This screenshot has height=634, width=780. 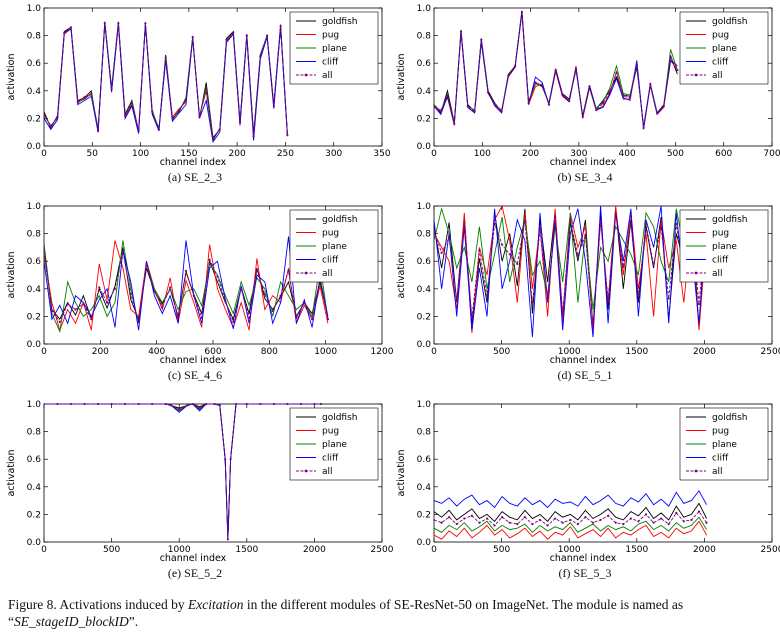 I want to click on x-tick-label: 250, so click(x=285, y=154).